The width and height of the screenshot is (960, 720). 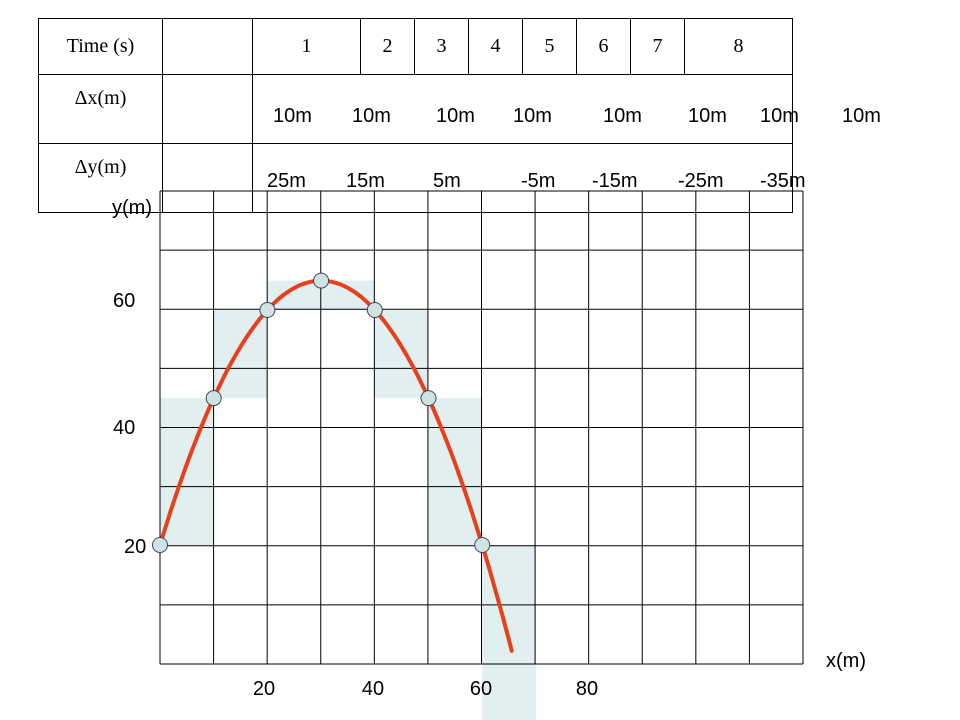 What do you see at coordinates (415, 46) in the screenshot?
I see `table-header-row: Time (s) 1 2 3 4 5 6 7 8` at bounding box center [415, 46].